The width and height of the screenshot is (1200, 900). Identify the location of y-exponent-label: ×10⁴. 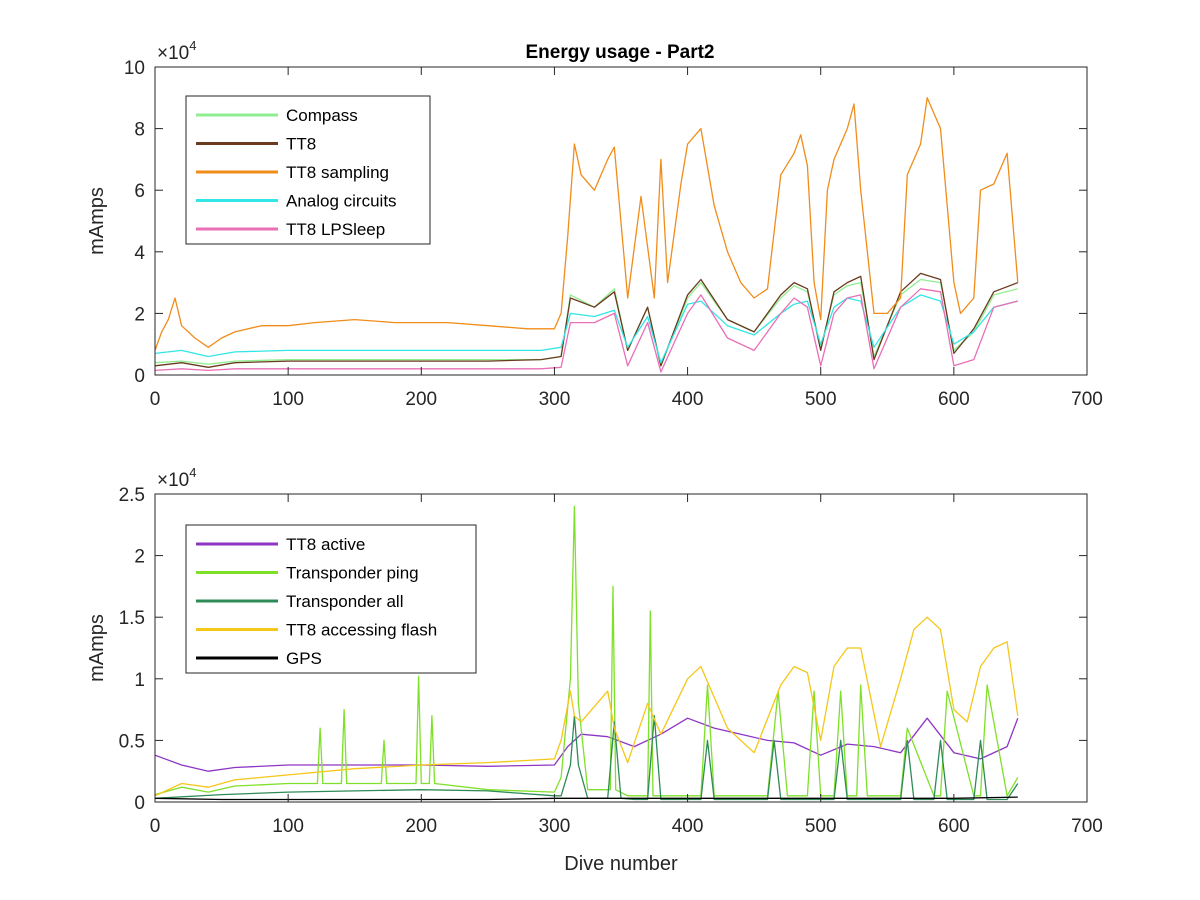
(176, 478).